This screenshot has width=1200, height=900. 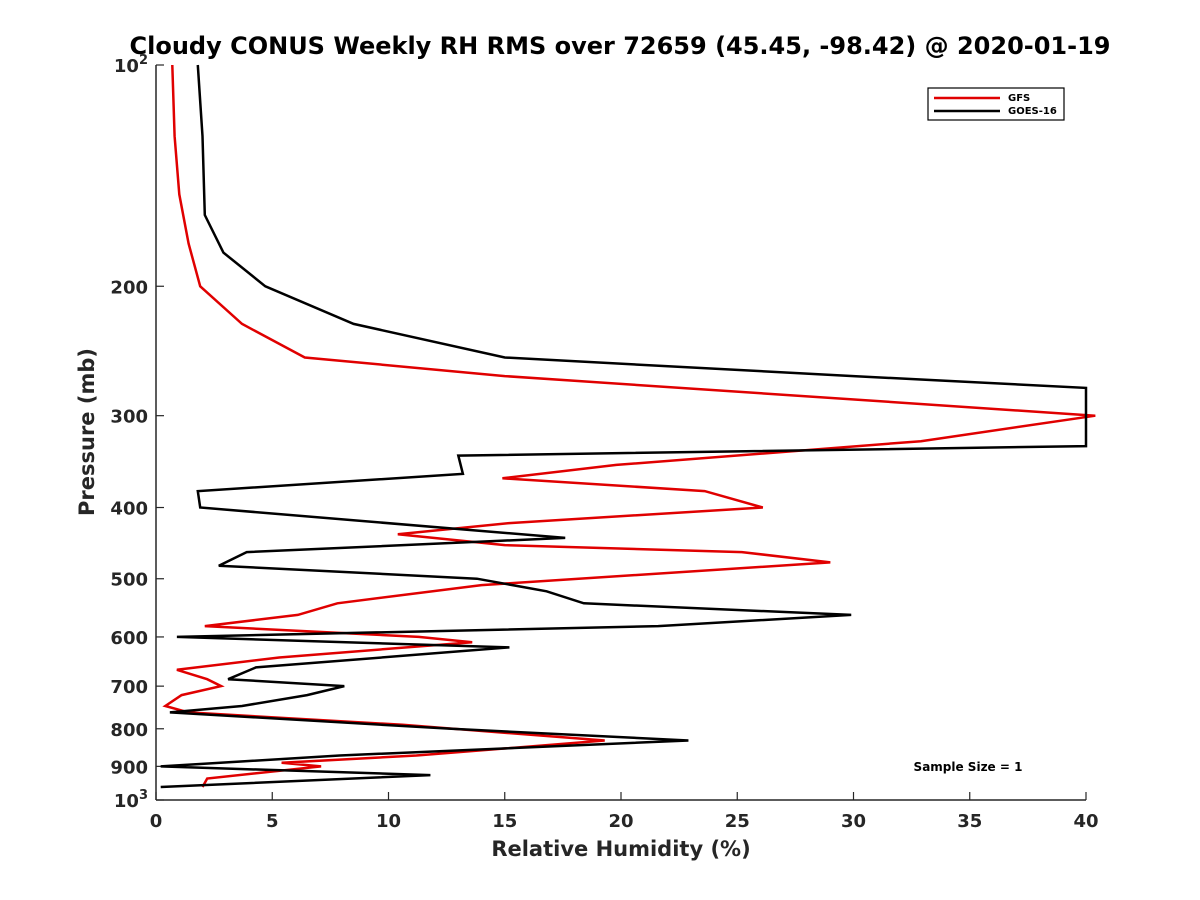 What do you see at coordinates (1032, 111) in the screenshot?
I see `legend-label-goes16: GOES-16` at bounding box center [1032, 111].